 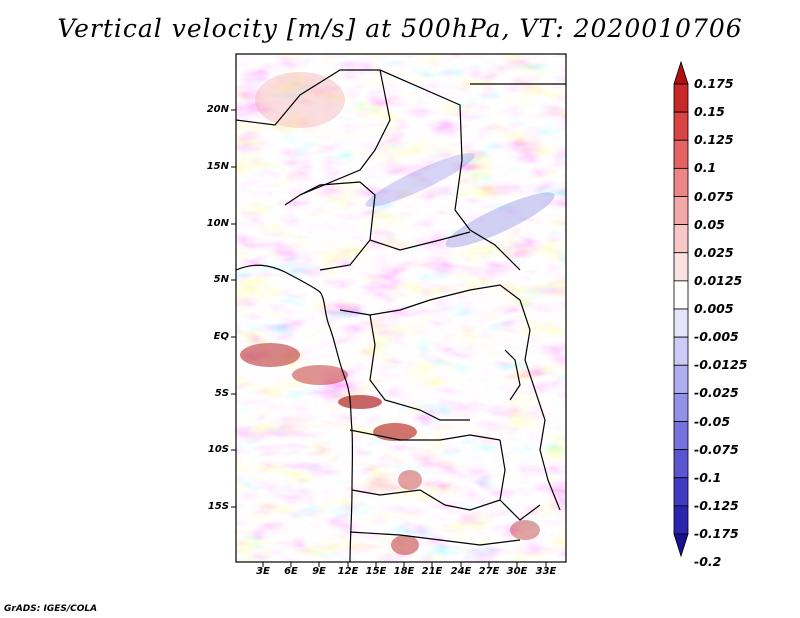 I want to click on colorbar-label: -0.2, so click(x=708, y=562).